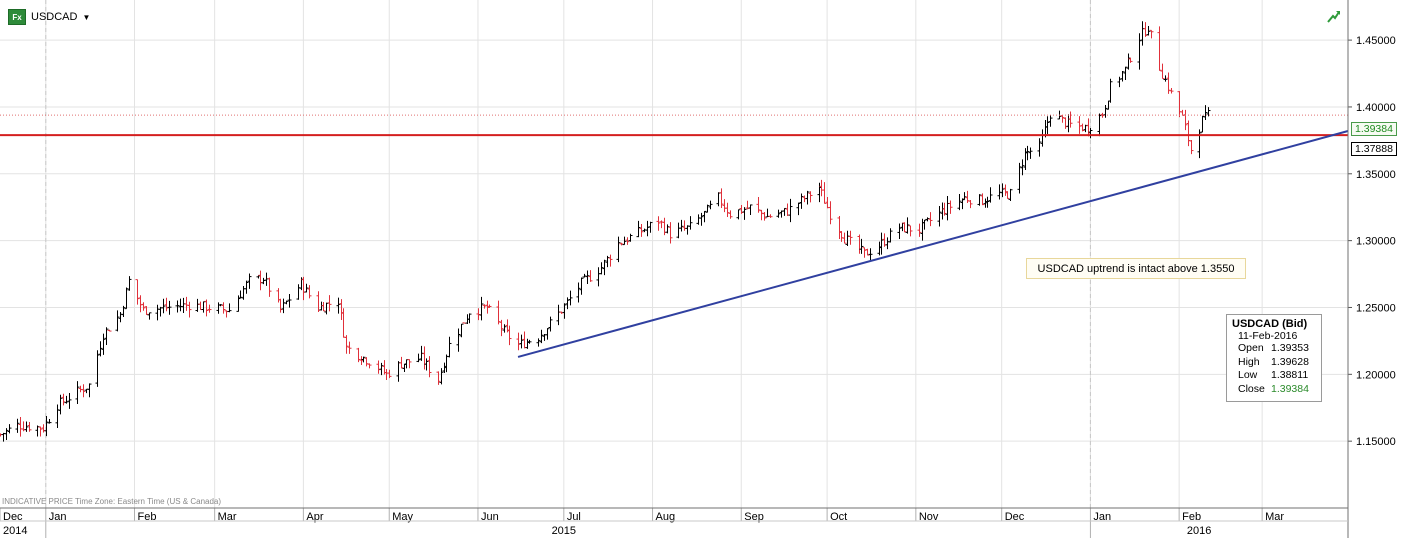 This screenshot has width=1404, height=538. What do you see at coordinates (227, 517) in the screenshot?
I see `month-label: Mar` at bounding box center [227, 517].